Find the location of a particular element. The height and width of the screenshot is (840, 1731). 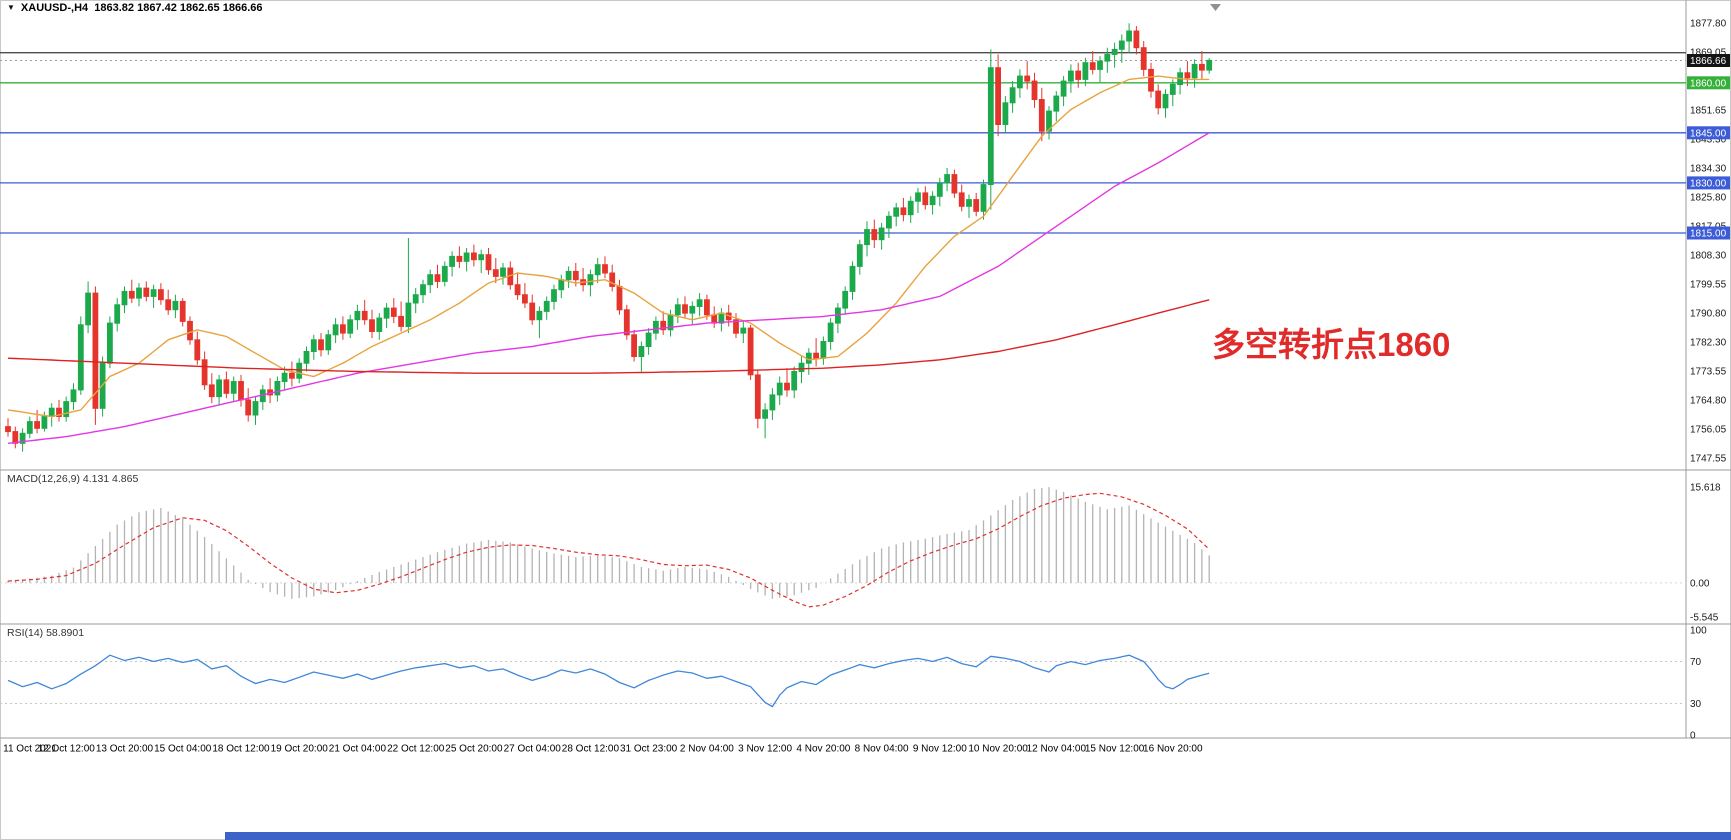

svg-text: 11 Oct 2021 is located at coordinates (30, 749).